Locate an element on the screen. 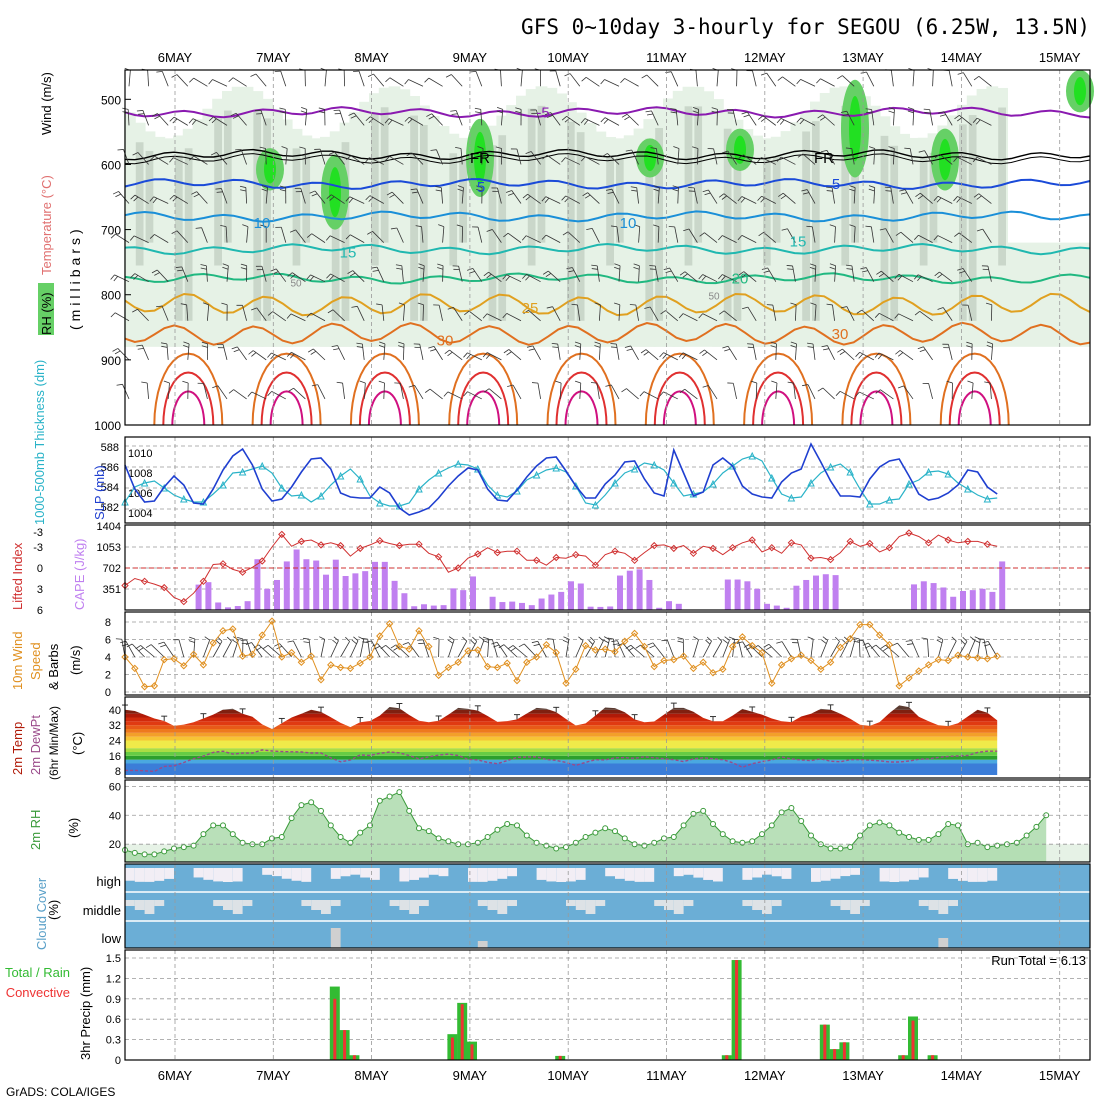 The height and width of the screenshot is (1100, 1100). axis-tick-label: 8 is located at coordinates (108, 623).